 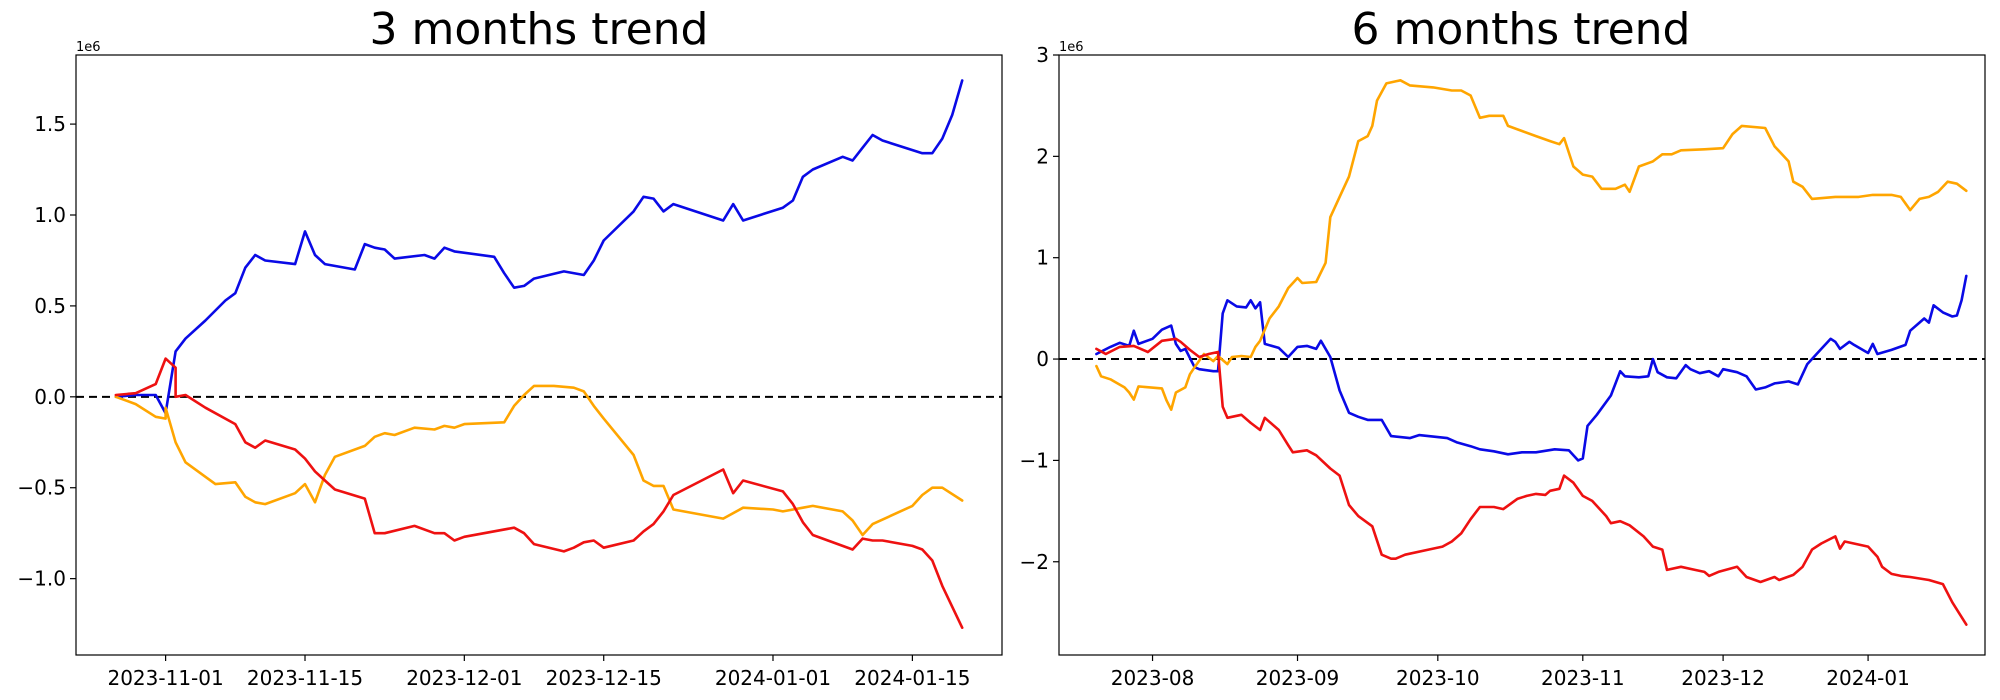 I want to click on y-tick-label: 3, so click(x=1042, y=55).